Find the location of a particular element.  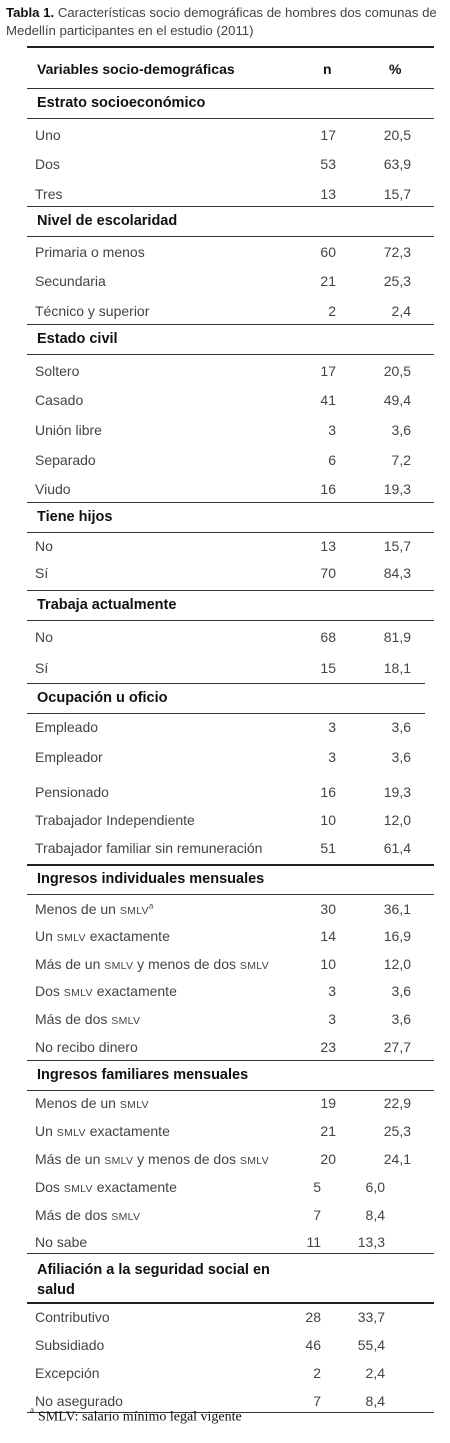

row-label: No asegurado is located at coordinates (79, 1401).